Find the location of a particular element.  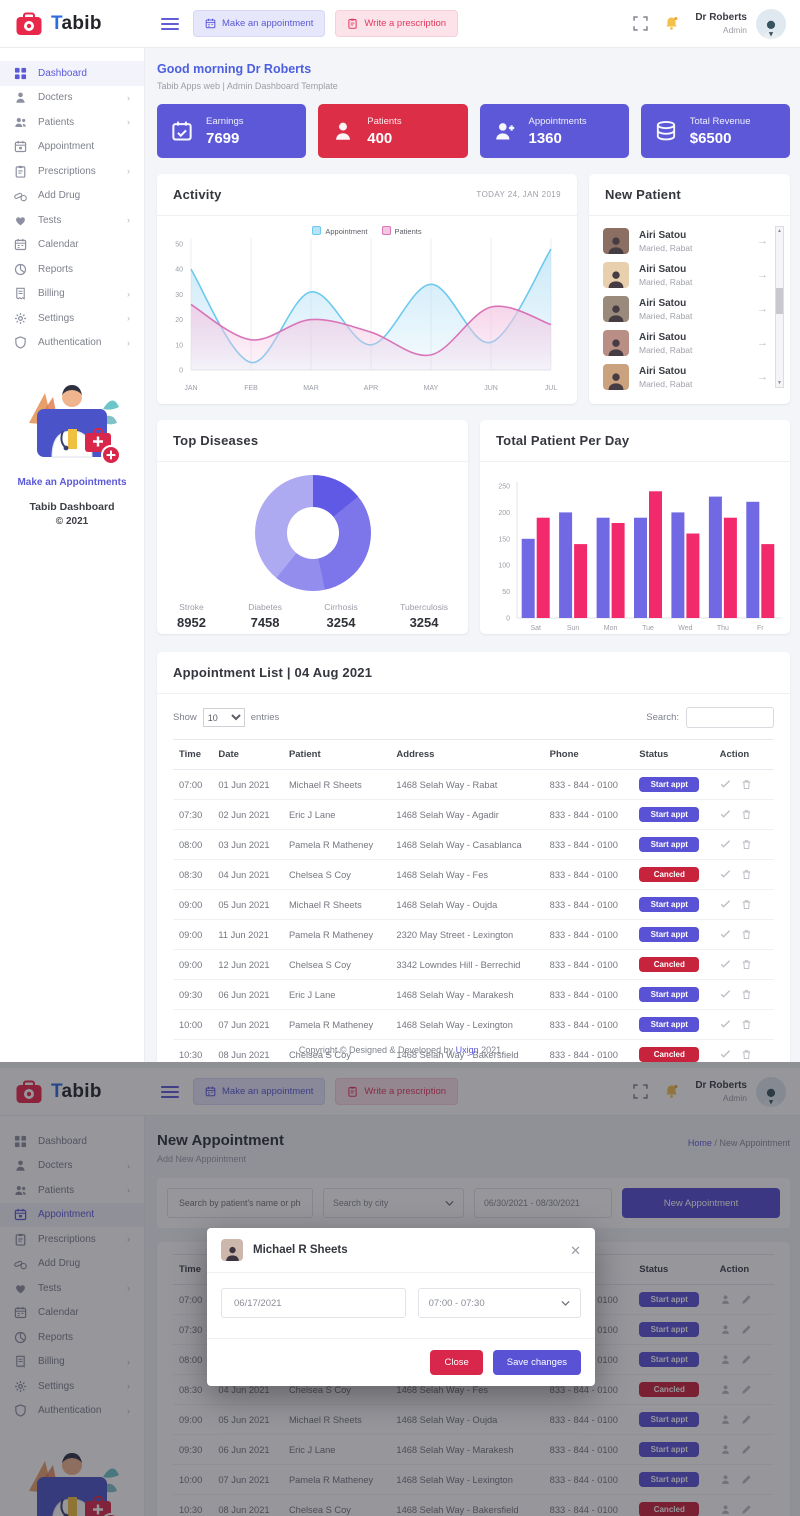

sidebar-item-reports: Reports is located at coordinates (72, 269).